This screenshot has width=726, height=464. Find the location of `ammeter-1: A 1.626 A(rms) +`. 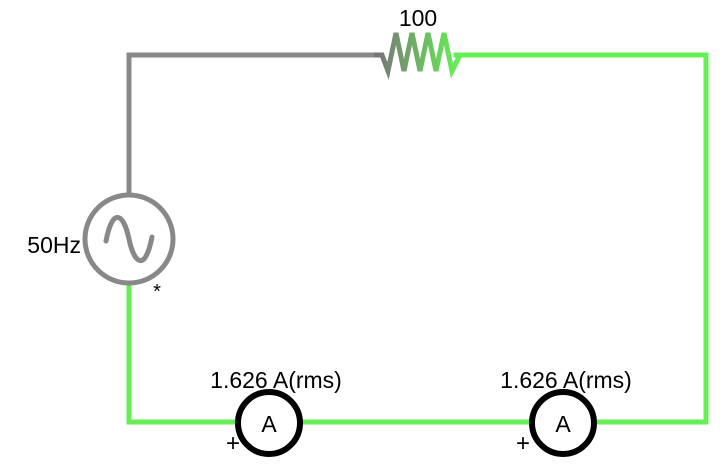

ammeter-1: A 1.626 A(rms) + is located at coordinates (276, 412).